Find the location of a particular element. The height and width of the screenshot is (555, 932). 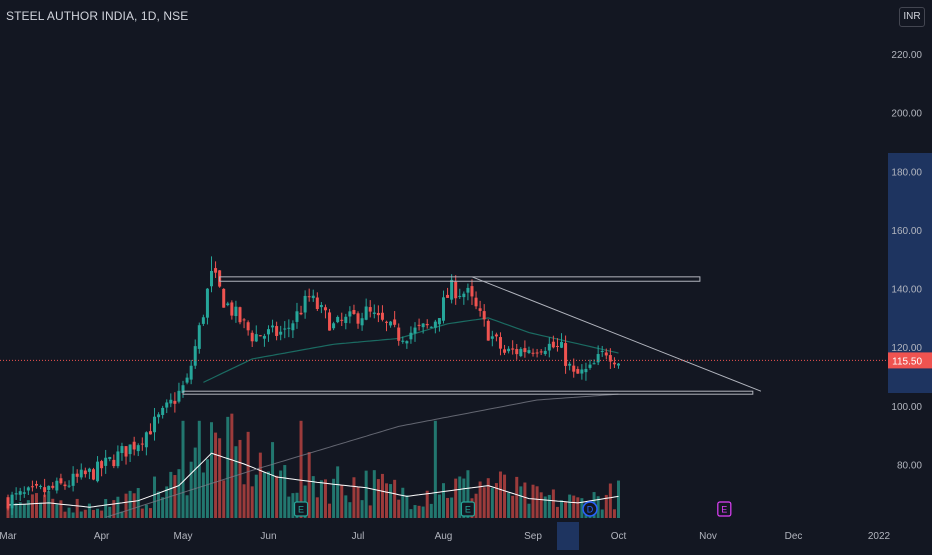

time-axis: Mar Apr May Jun Jul Aug Sep Oct Nov Dec 2022 is located at coordinates (445, 536).